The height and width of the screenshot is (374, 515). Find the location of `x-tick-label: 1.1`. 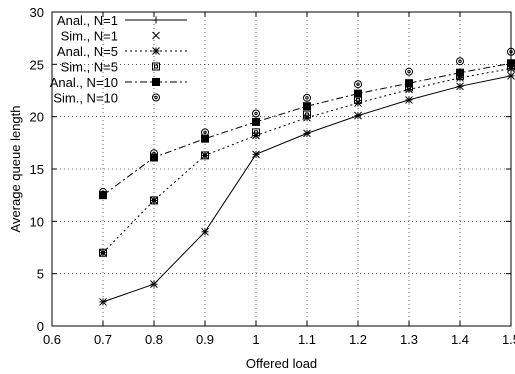

x-tick-label: 1.1 is located at coordinates (307, 339).